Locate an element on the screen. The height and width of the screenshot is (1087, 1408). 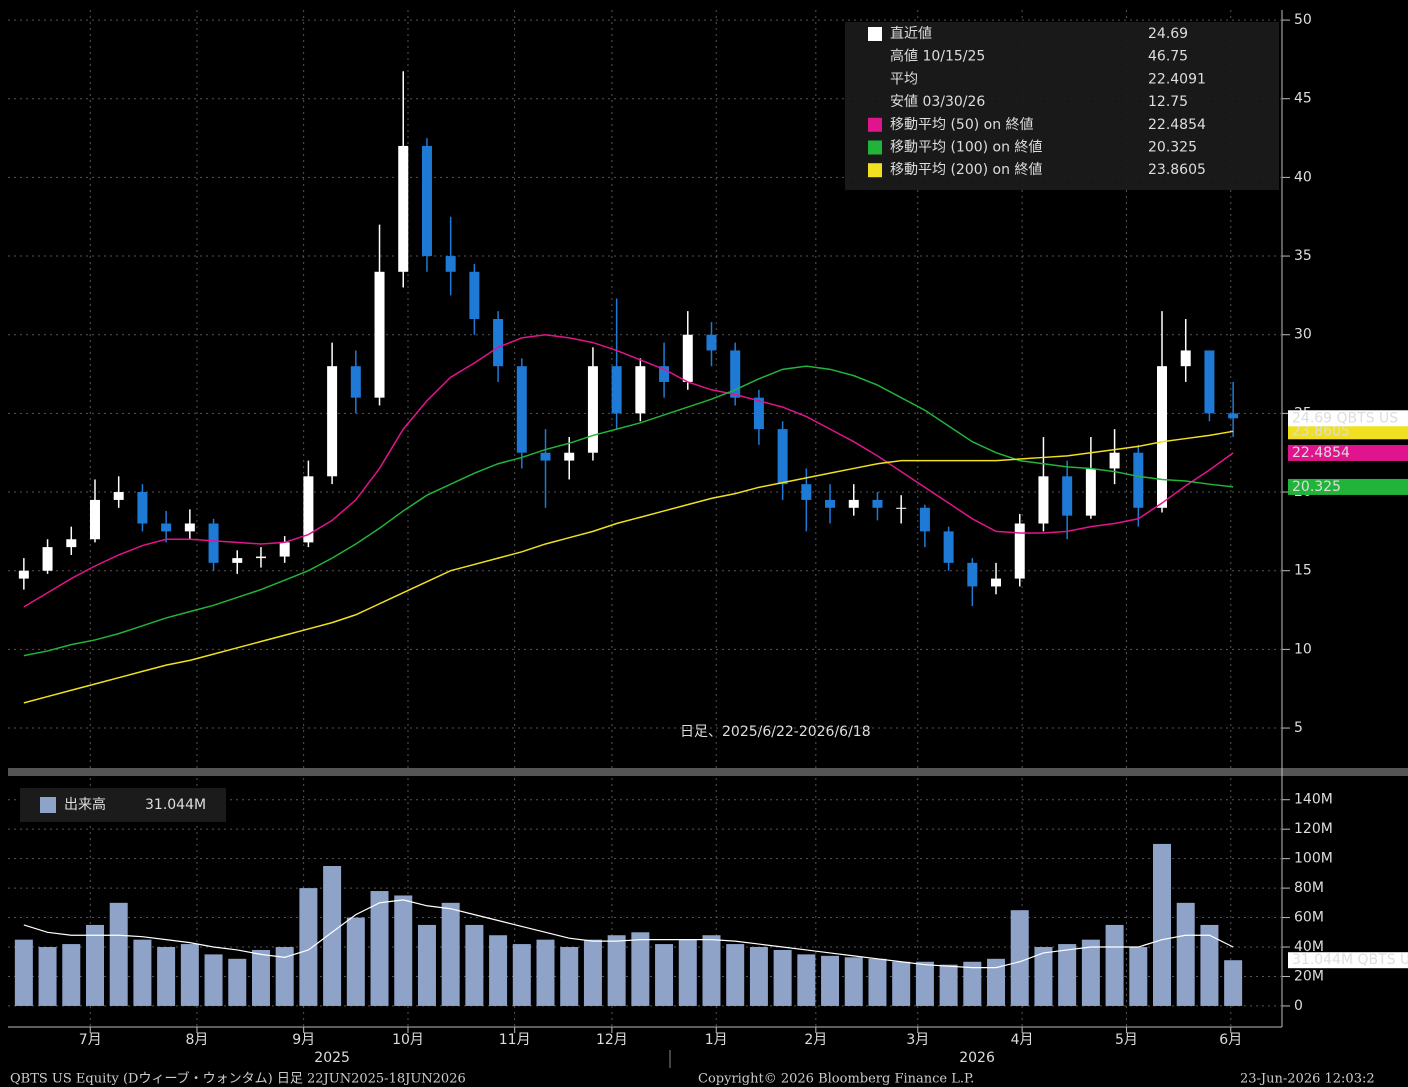
legend-label: 移動平均 (50) on 終値 is located at coordinates (962, 125).